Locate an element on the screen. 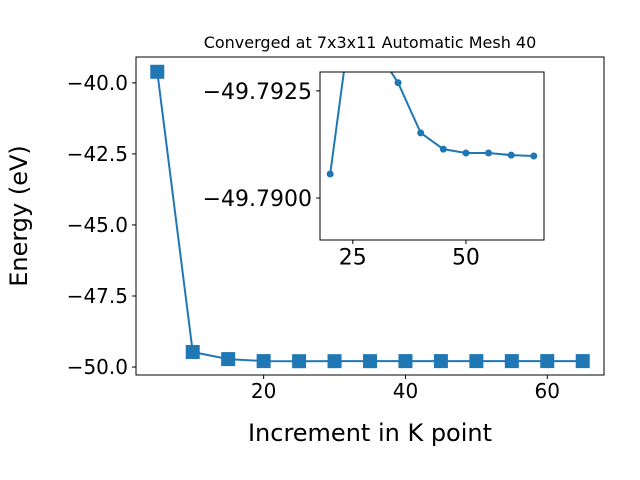 This screenshot has width=640, height=480. data-line is located at coordinates (431, 123).